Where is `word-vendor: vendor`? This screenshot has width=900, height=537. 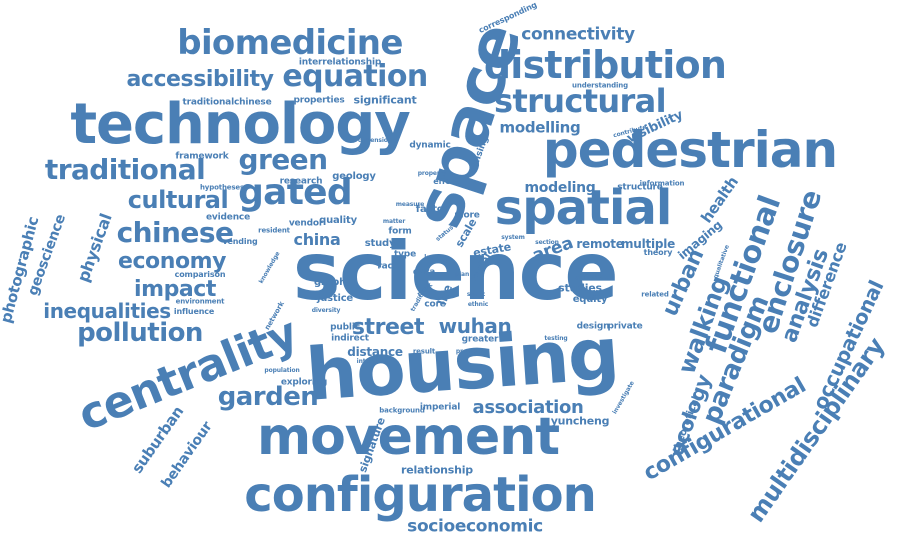
word-vendor: vendor is located at coordinates (306, 223).